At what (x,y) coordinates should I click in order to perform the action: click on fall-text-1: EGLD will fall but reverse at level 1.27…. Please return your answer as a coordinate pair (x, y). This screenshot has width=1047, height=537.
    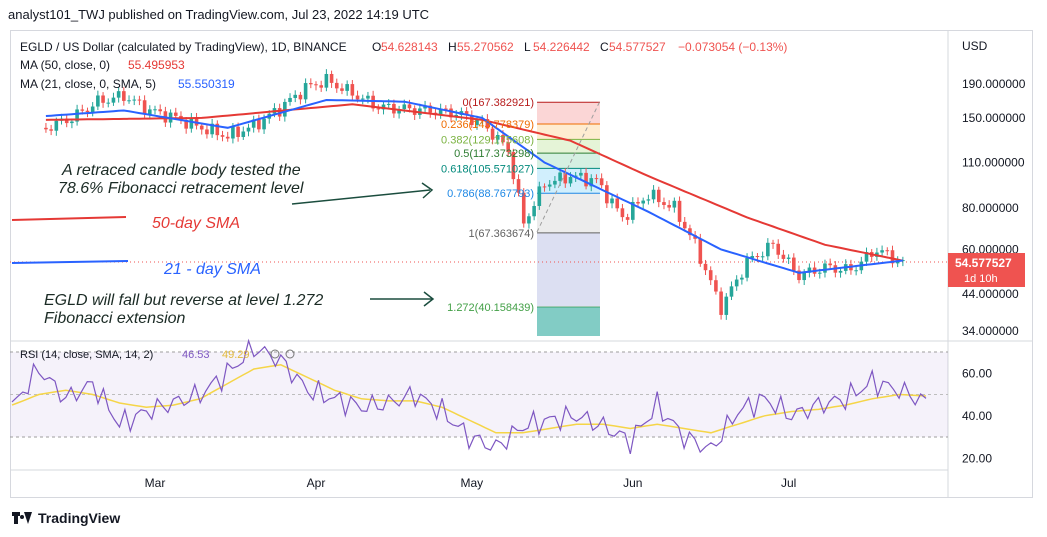
    Looking at the image, I should click on (183, 300).